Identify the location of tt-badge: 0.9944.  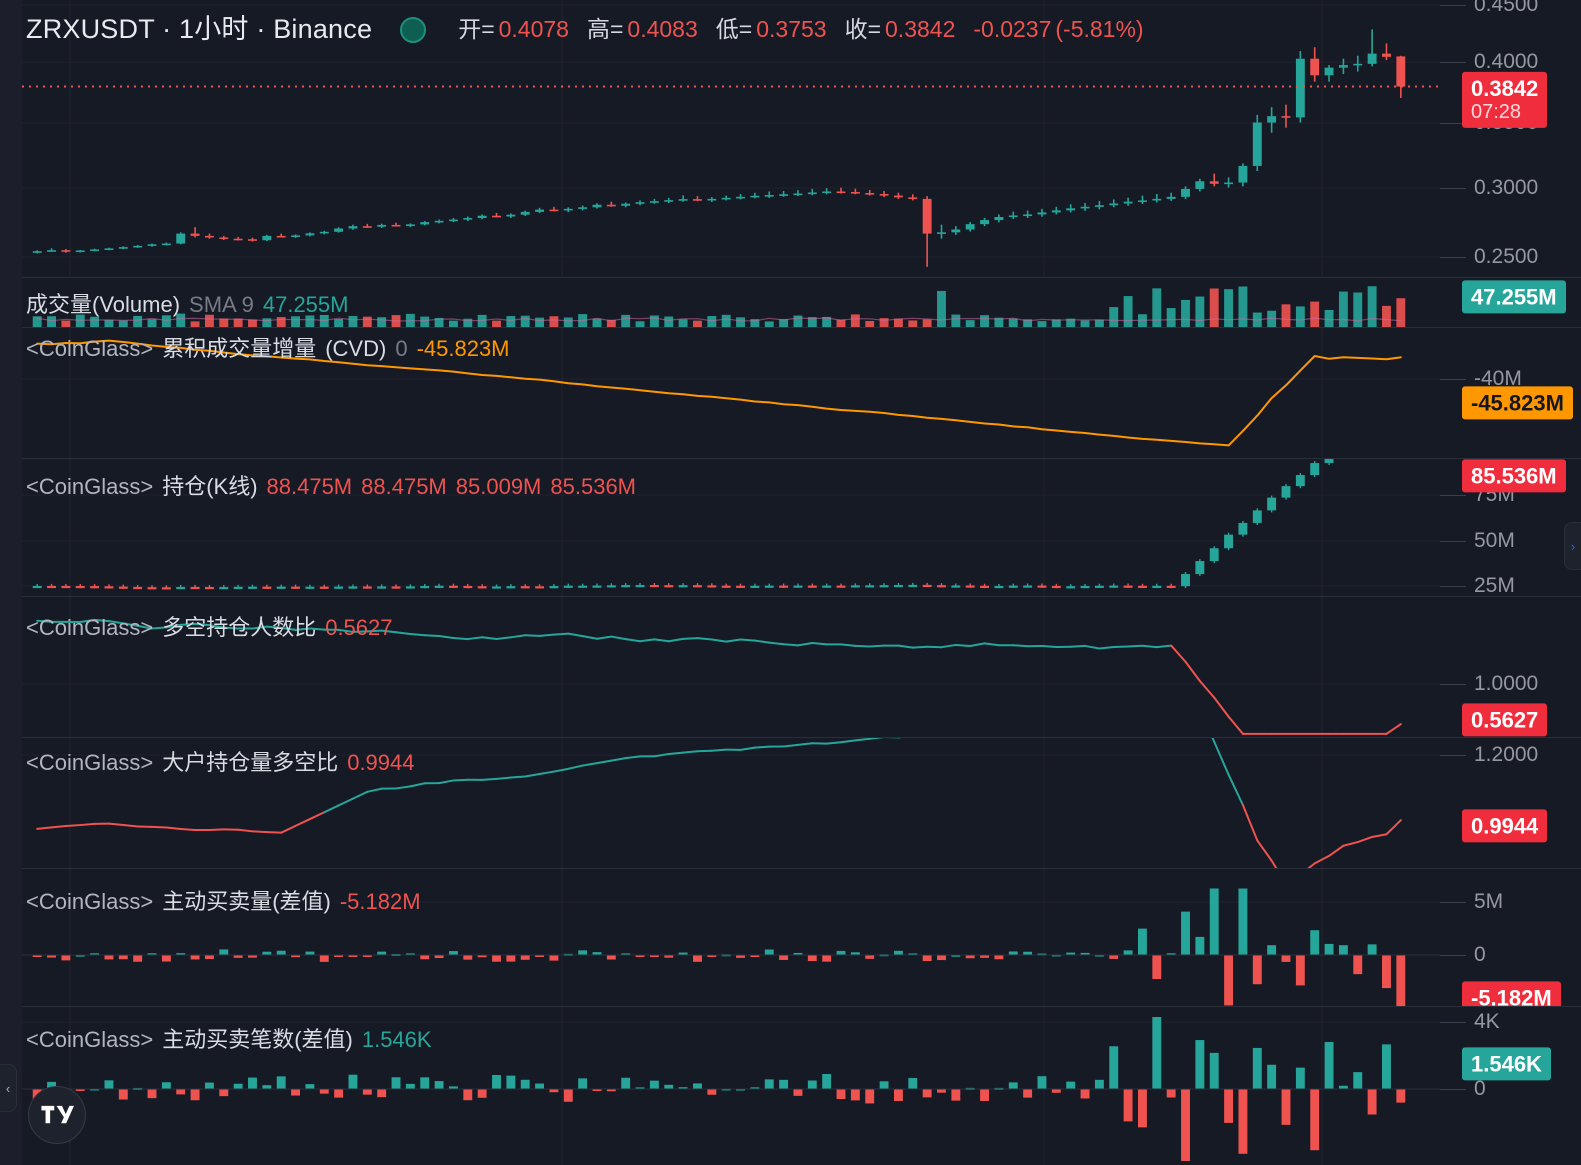
(1505, 826).